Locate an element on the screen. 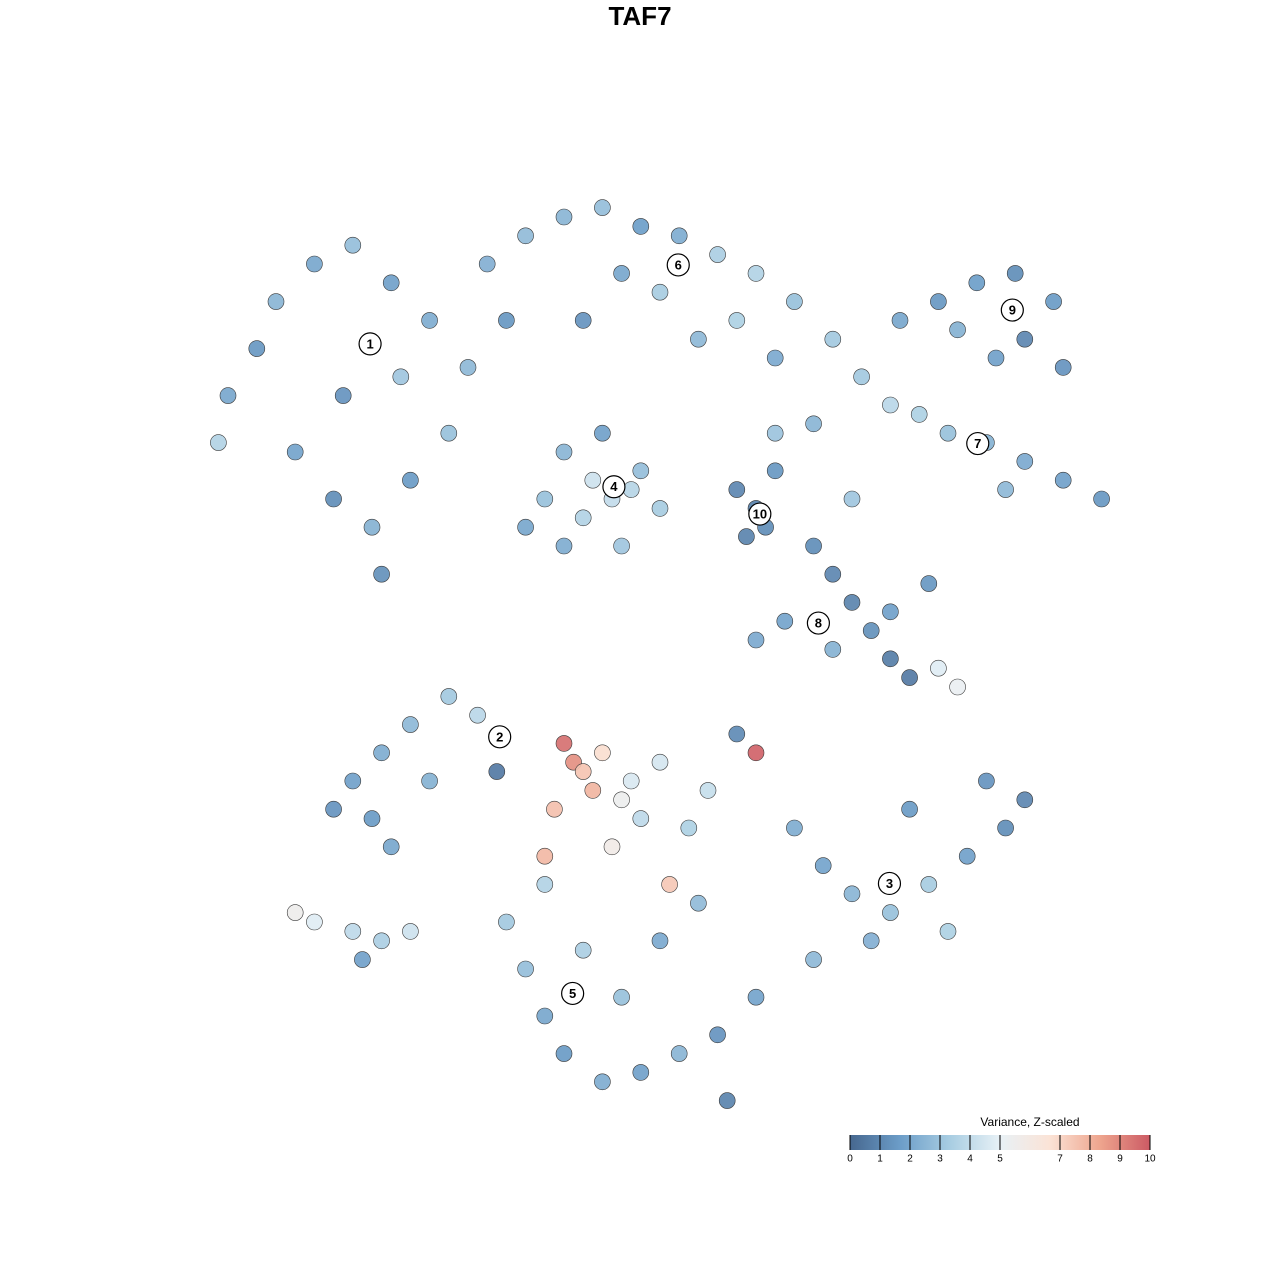  cluster-label: 7 is located at coordinates (977, 443).